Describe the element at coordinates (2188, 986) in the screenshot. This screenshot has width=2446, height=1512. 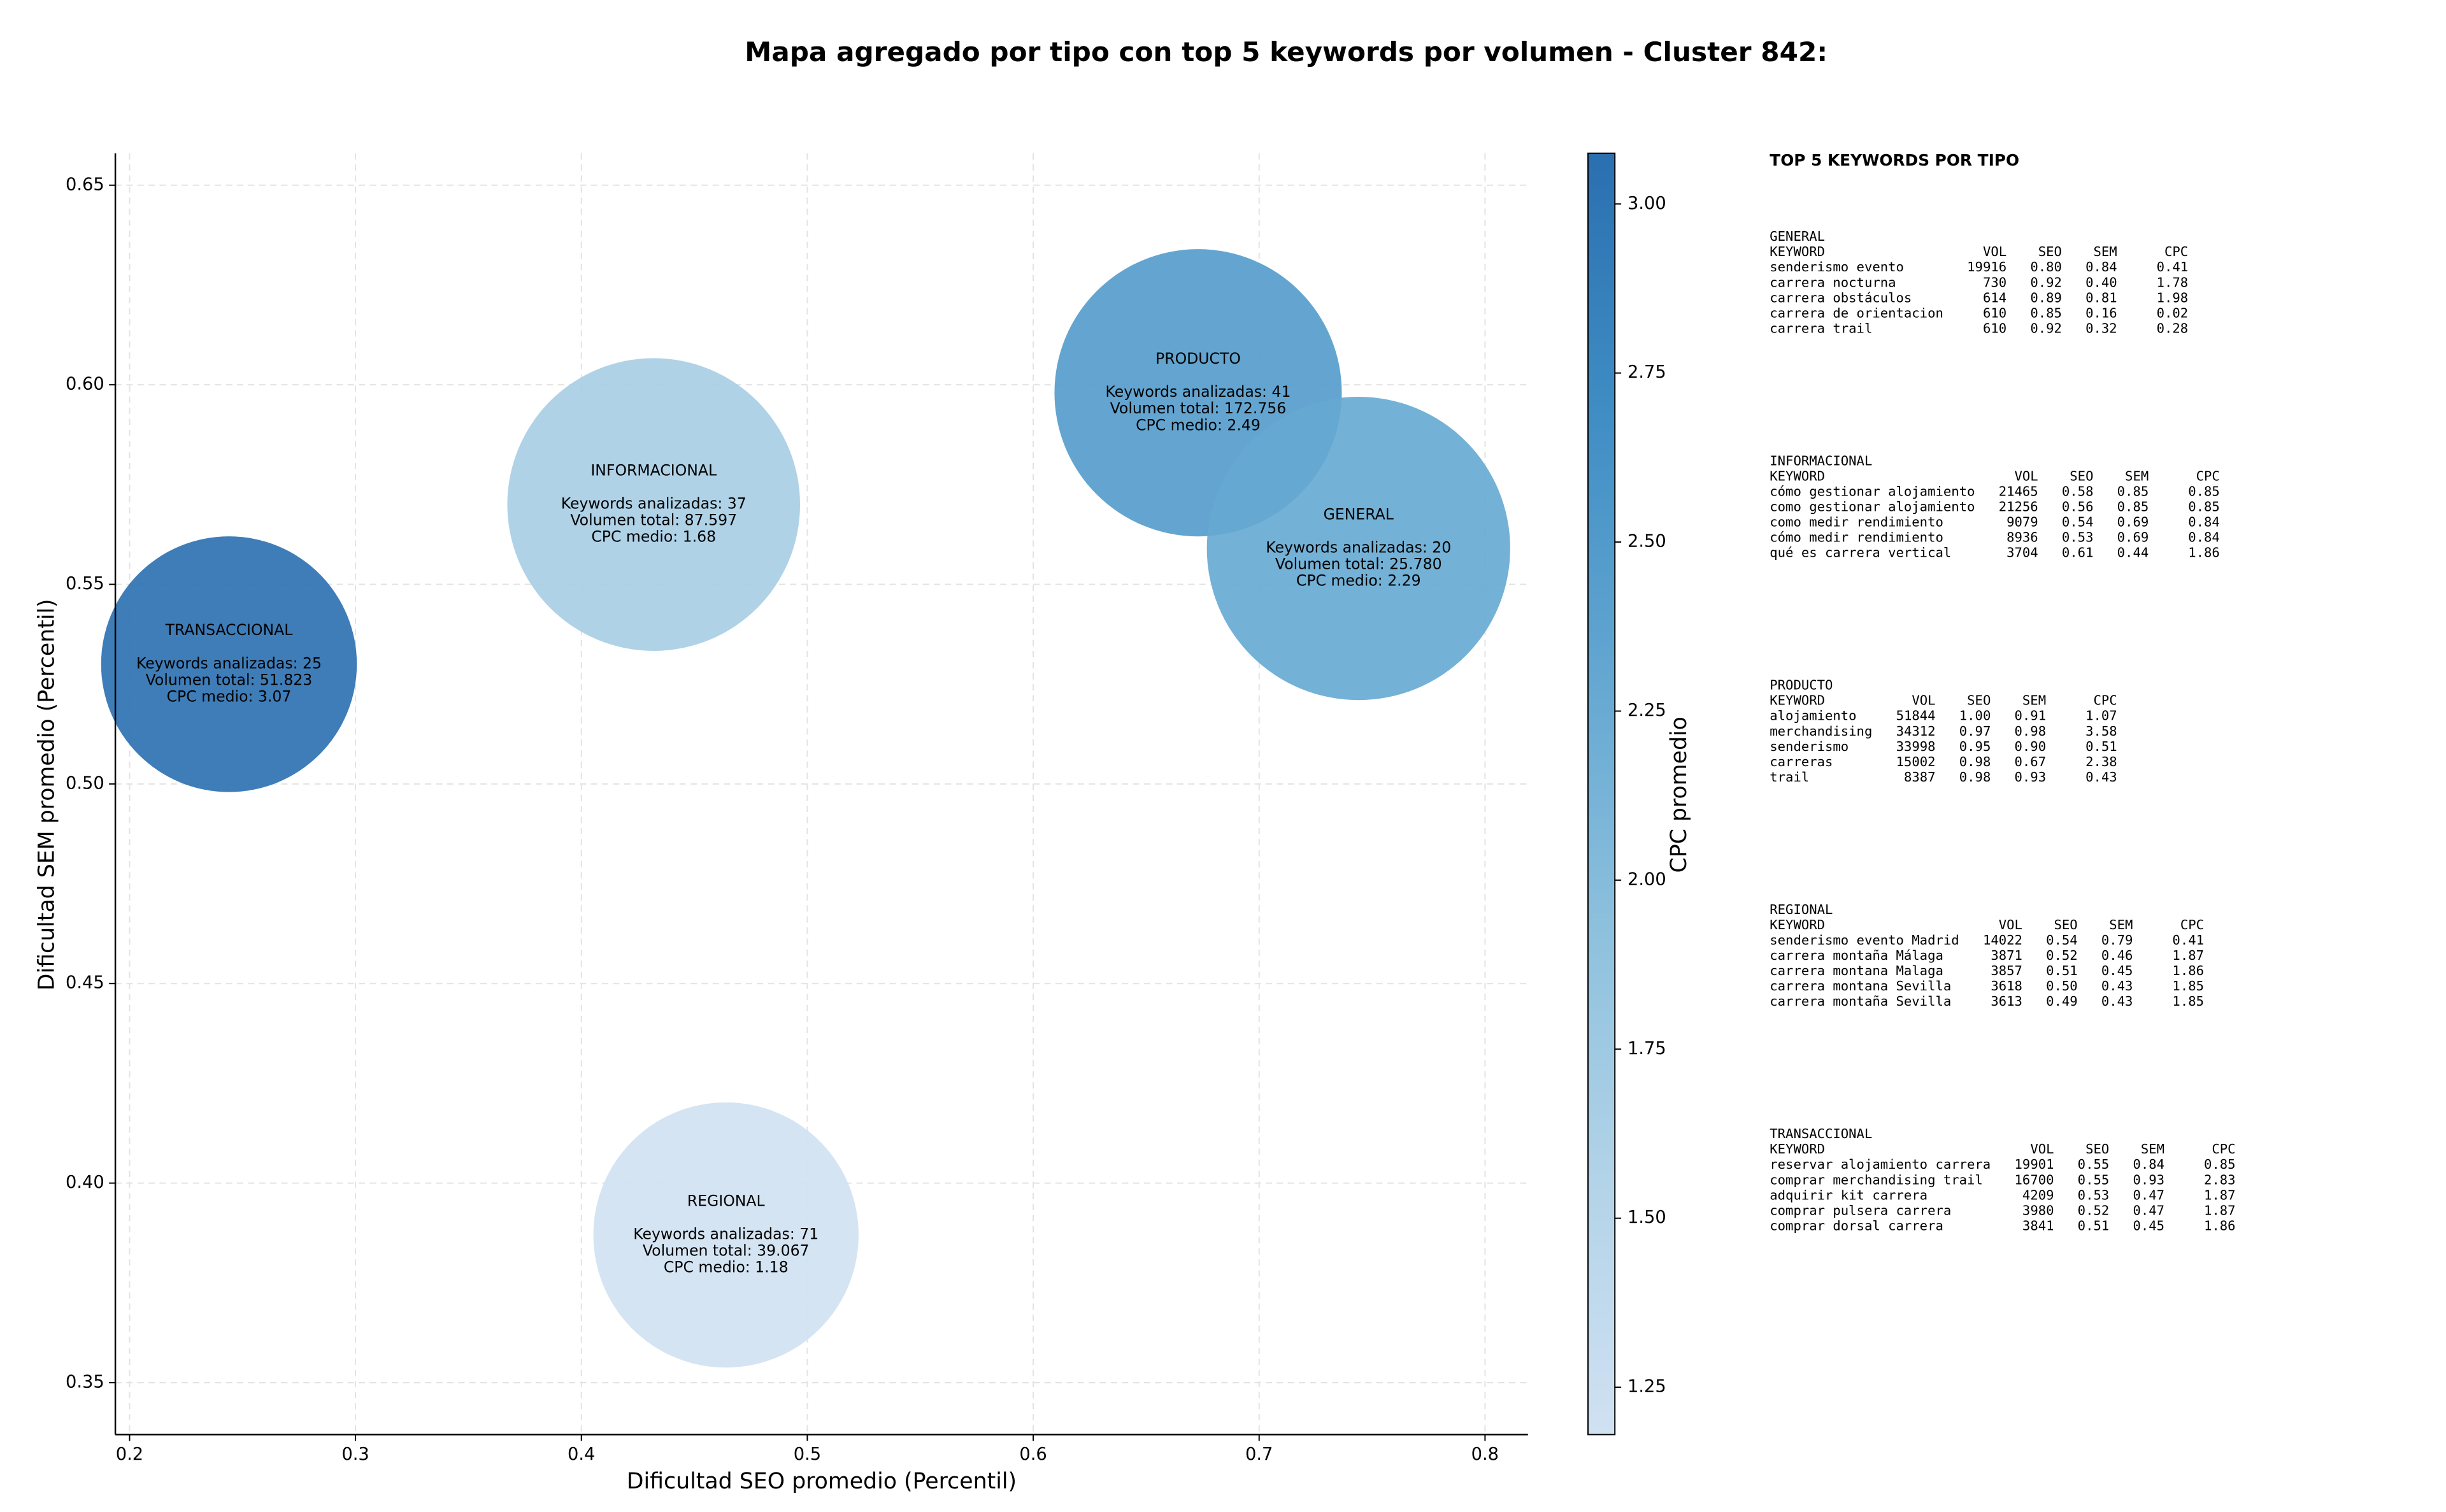
I see `table-cell: 1.85` at that location.